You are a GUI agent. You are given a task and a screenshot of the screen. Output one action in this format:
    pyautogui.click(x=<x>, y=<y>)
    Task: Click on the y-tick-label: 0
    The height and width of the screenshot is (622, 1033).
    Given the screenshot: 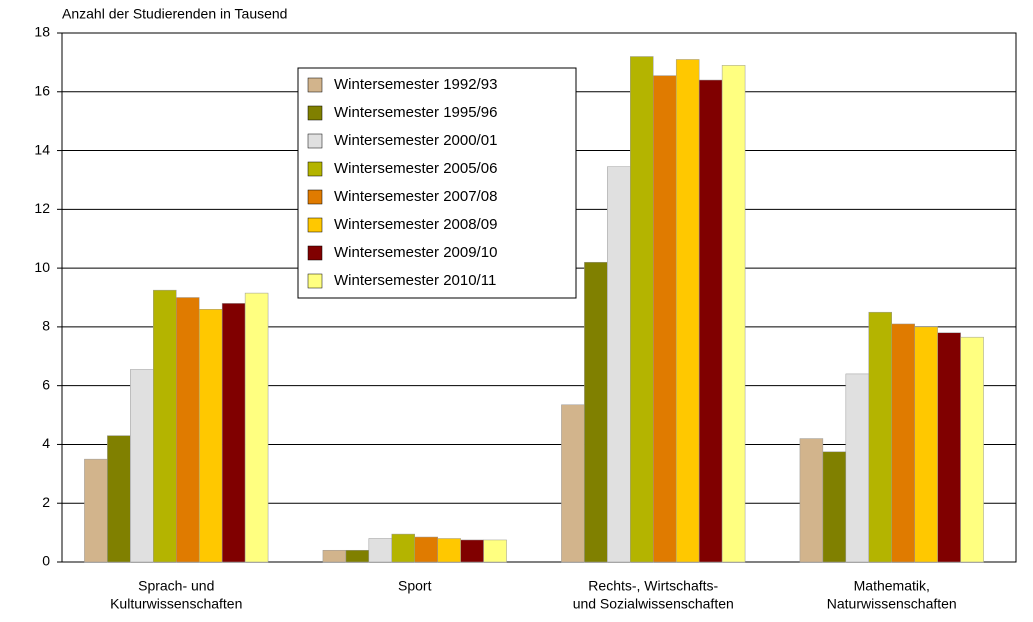 What is the action you would take?
    pyautogui.click(x=46, y=561)
    